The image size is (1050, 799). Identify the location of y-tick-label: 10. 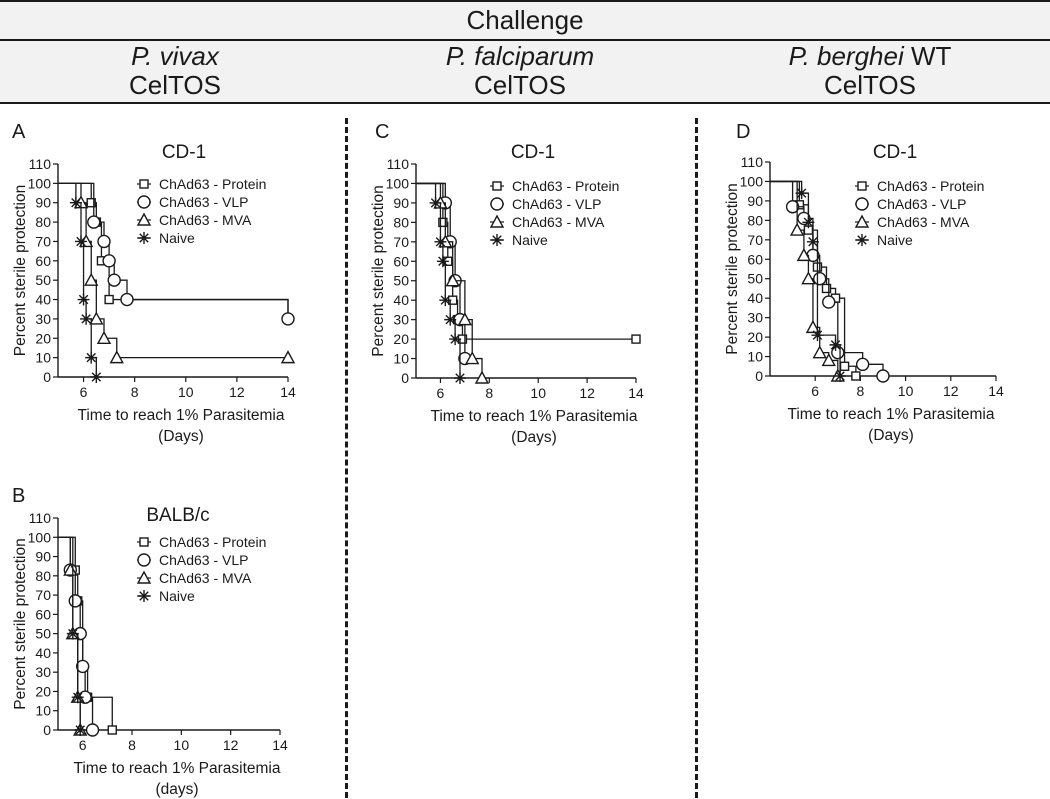
(755, 357).